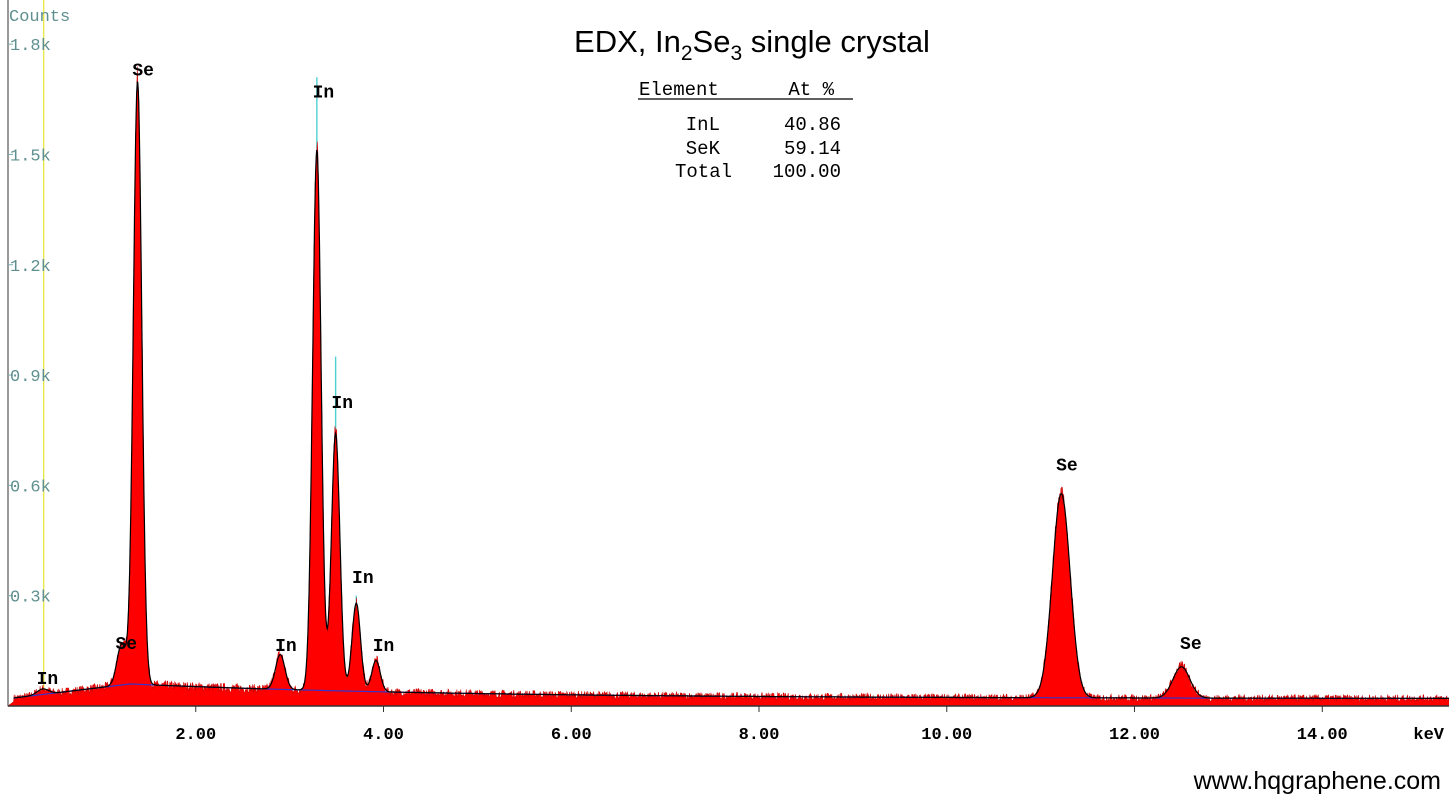 The image size is (1449, 800). What do you see at coordinates (946, 735) in the screenshot?
I see `x-tick-label: 10.00` at bounding box center [946, 735].